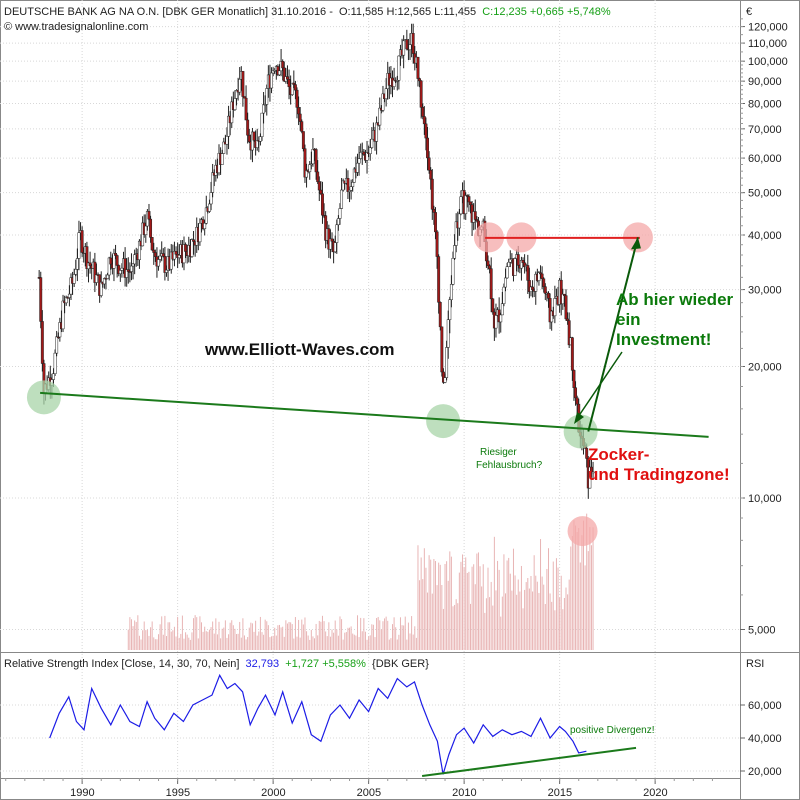 Image resolution: width=800 pixels, height=800 pixels. What do you see at coordinates (546, 12) in the screenshot?
I see `header-close-change: C:12,235 +0,665 +5,748%` at bounding box center [546, 12].